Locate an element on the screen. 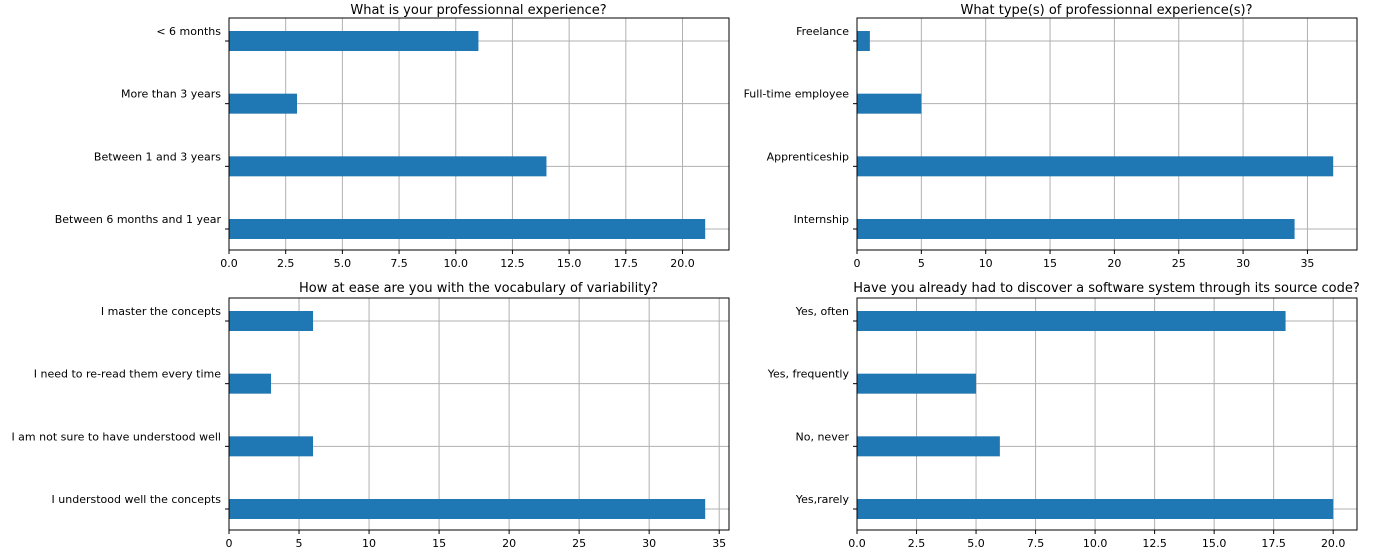 The height and width of the screenshot is (551, 1386). y-tick-label: I master the concepts is located at coordinates (161, 311).